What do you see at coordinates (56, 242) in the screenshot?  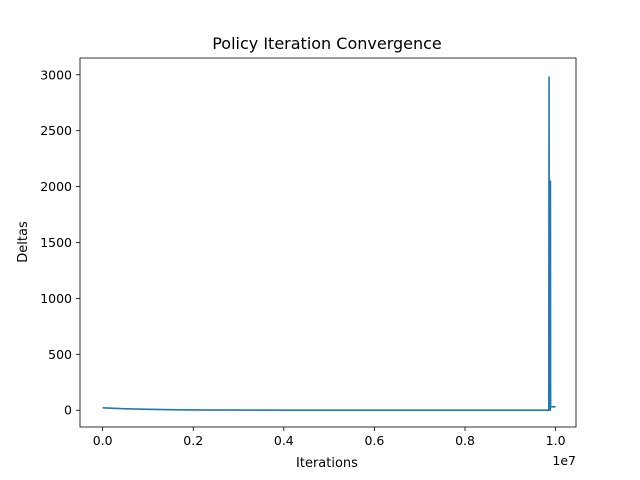 I see `y-tick-label: 1500` at bounding box center [56, 242].